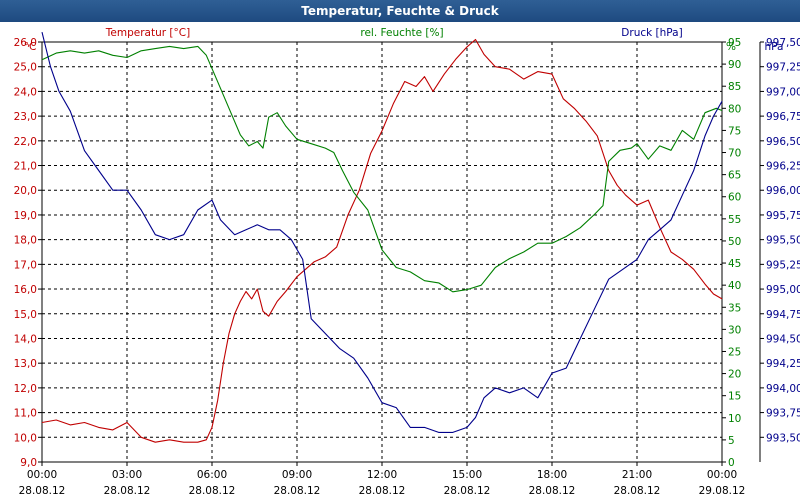 This screenshot has width=800, height=500. What do you see at coordinates (25, 438) in the screenshot?
I see `temperature-tick-label: 10,0` at bounding box center [25, 438].